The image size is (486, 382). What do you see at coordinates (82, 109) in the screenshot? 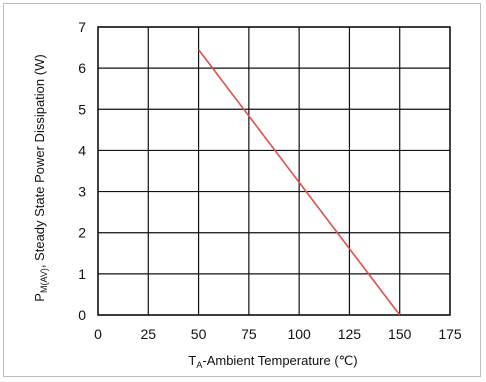
I see `y-tick-label: 5` at bounding box center [82, 109].